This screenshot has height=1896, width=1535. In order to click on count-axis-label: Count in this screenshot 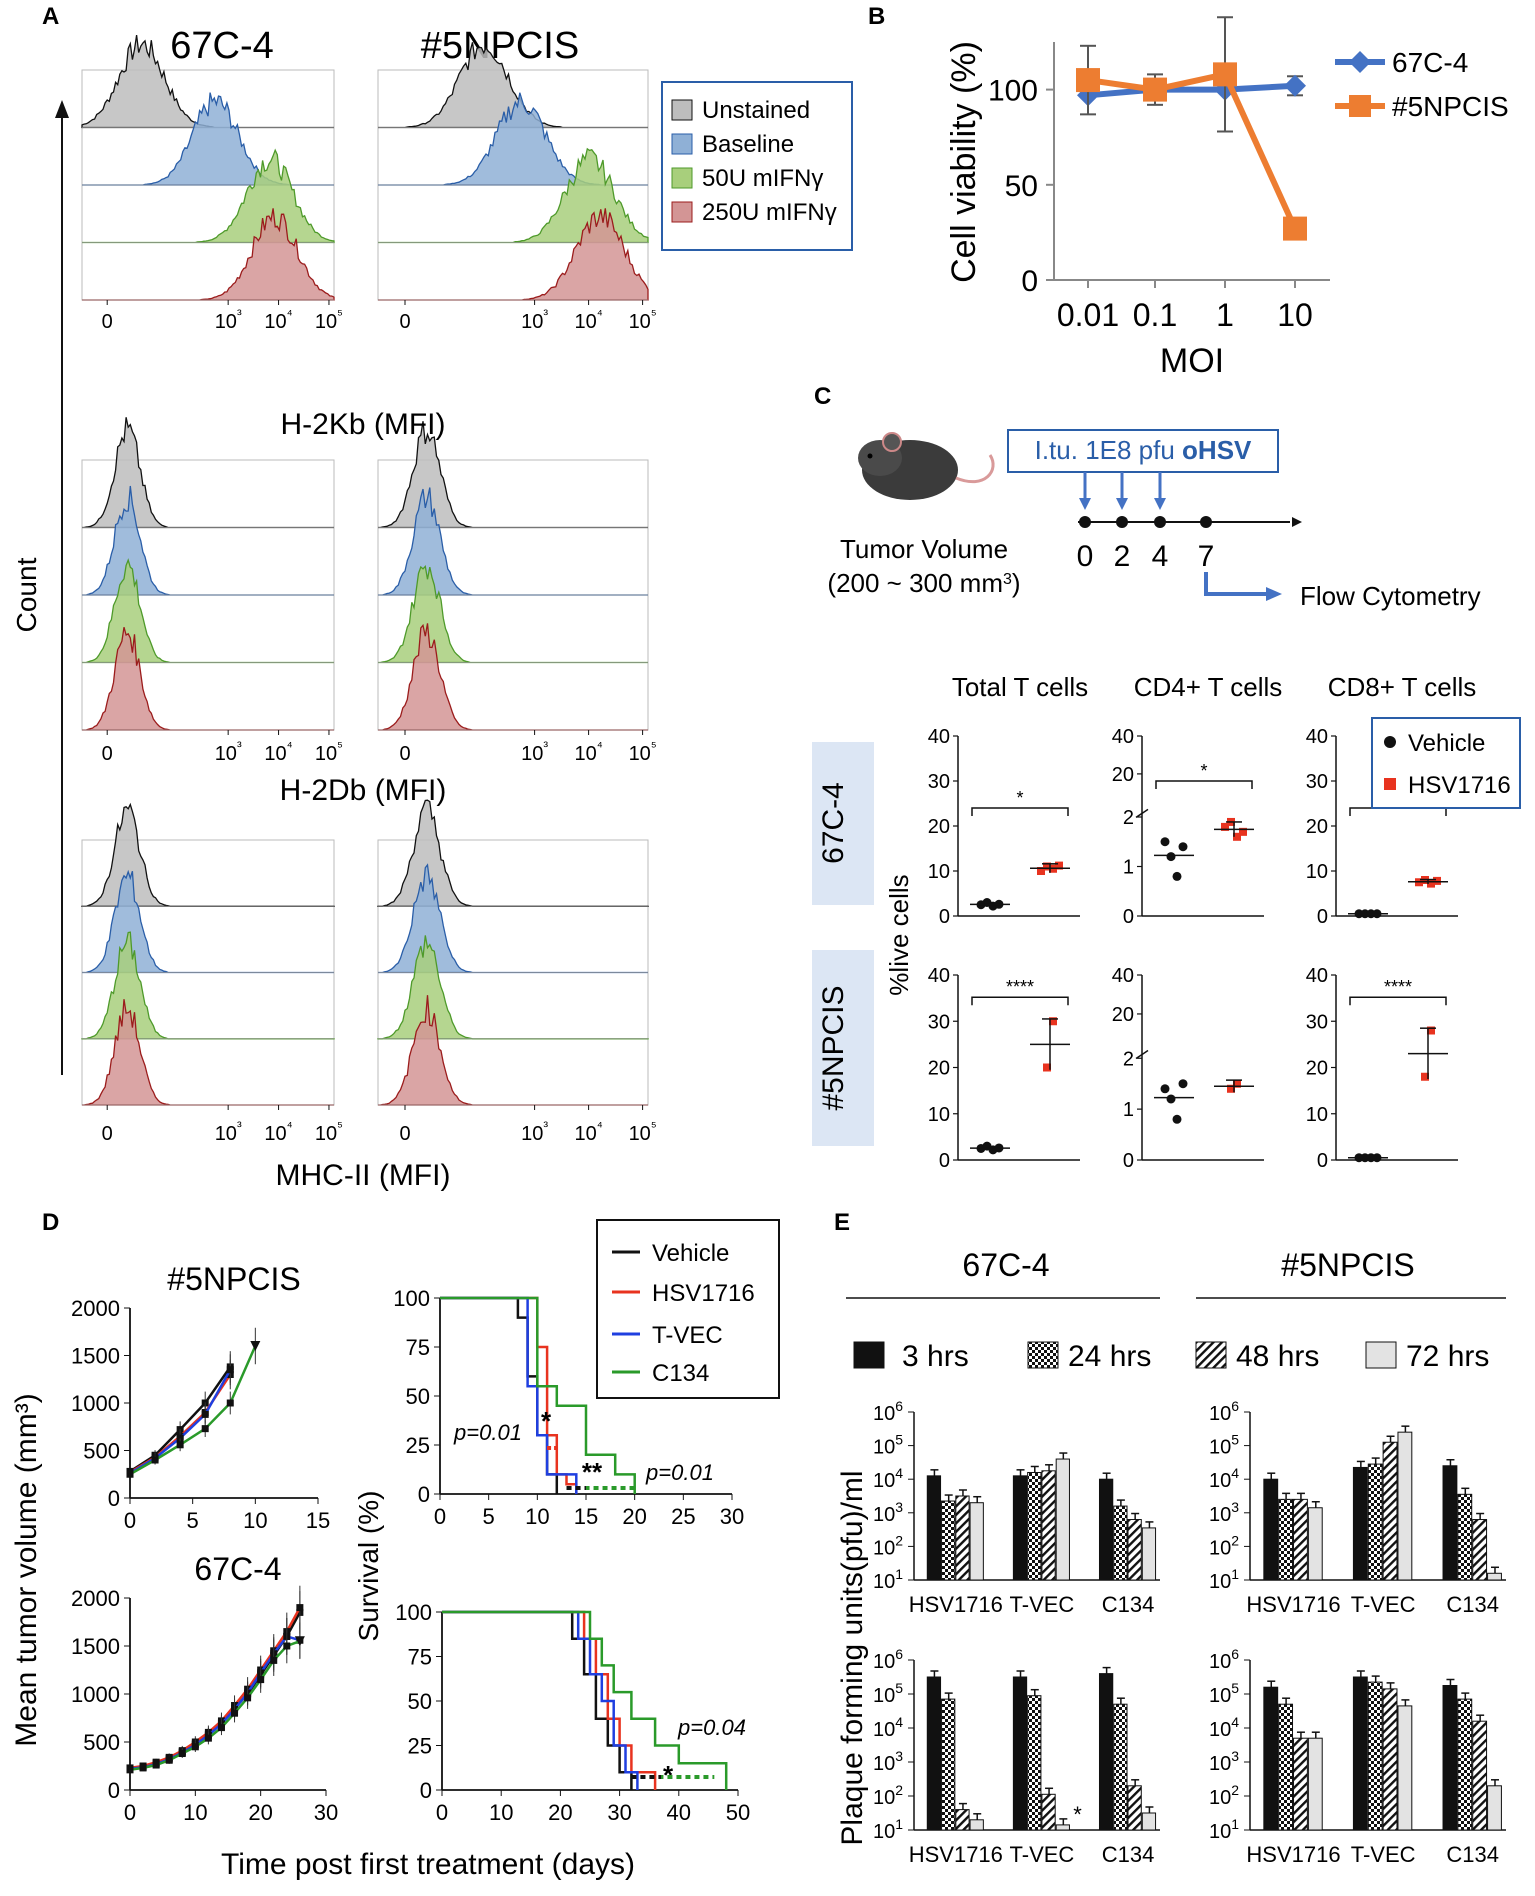, I will do `click(26, 594)`.